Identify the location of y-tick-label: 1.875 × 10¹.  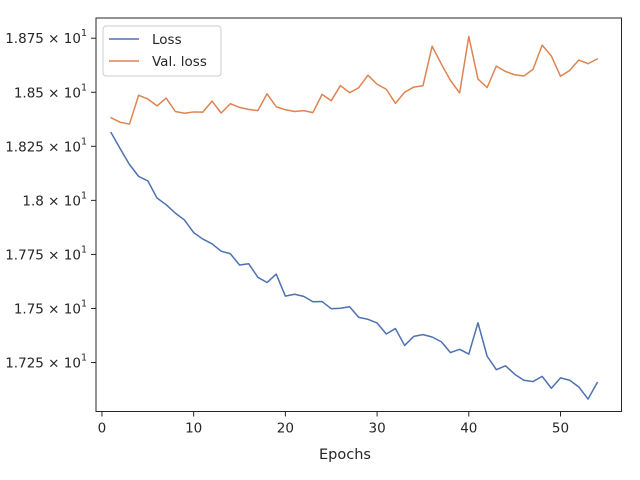
(46, 37).